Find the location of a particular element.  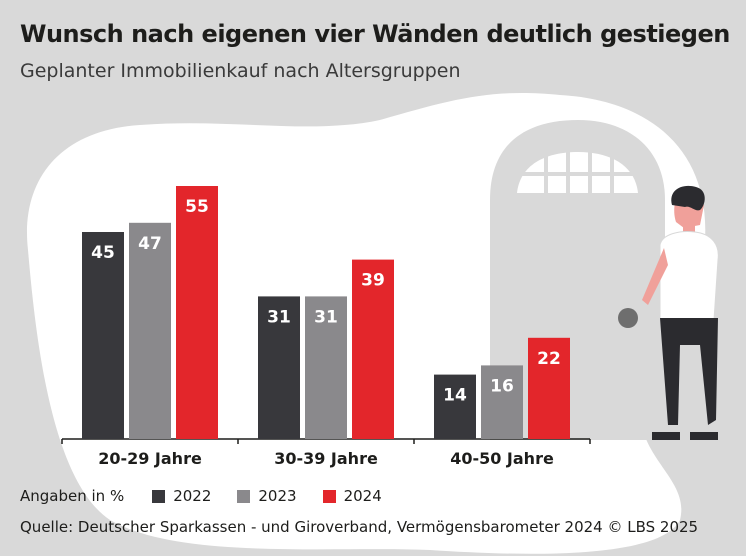

data-label: 22 is located at coordinates (549, 359).